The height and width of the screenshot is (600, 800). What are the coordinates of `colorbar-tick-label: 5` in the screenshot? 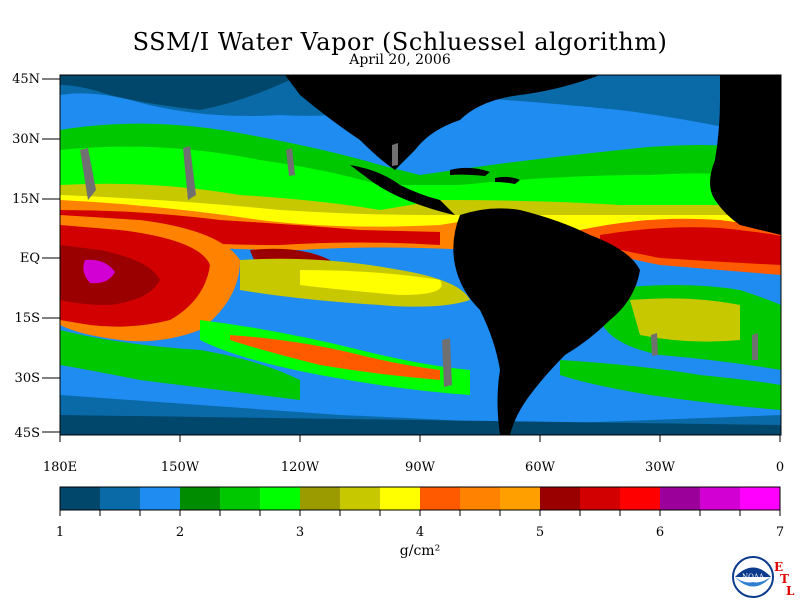 It's located at (540, 532).